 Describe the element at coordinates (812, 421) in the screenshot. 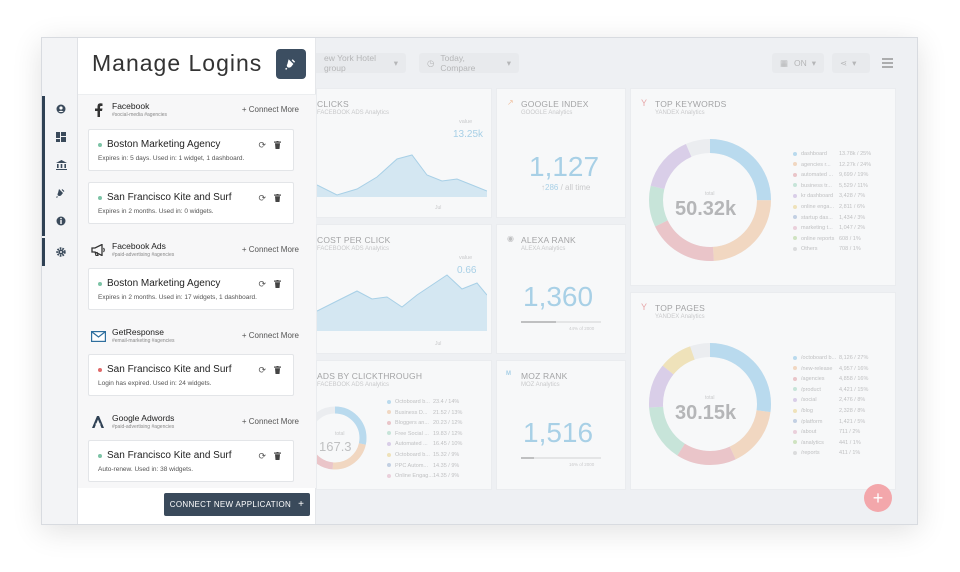

I see `legend-label: /platform` at that location.